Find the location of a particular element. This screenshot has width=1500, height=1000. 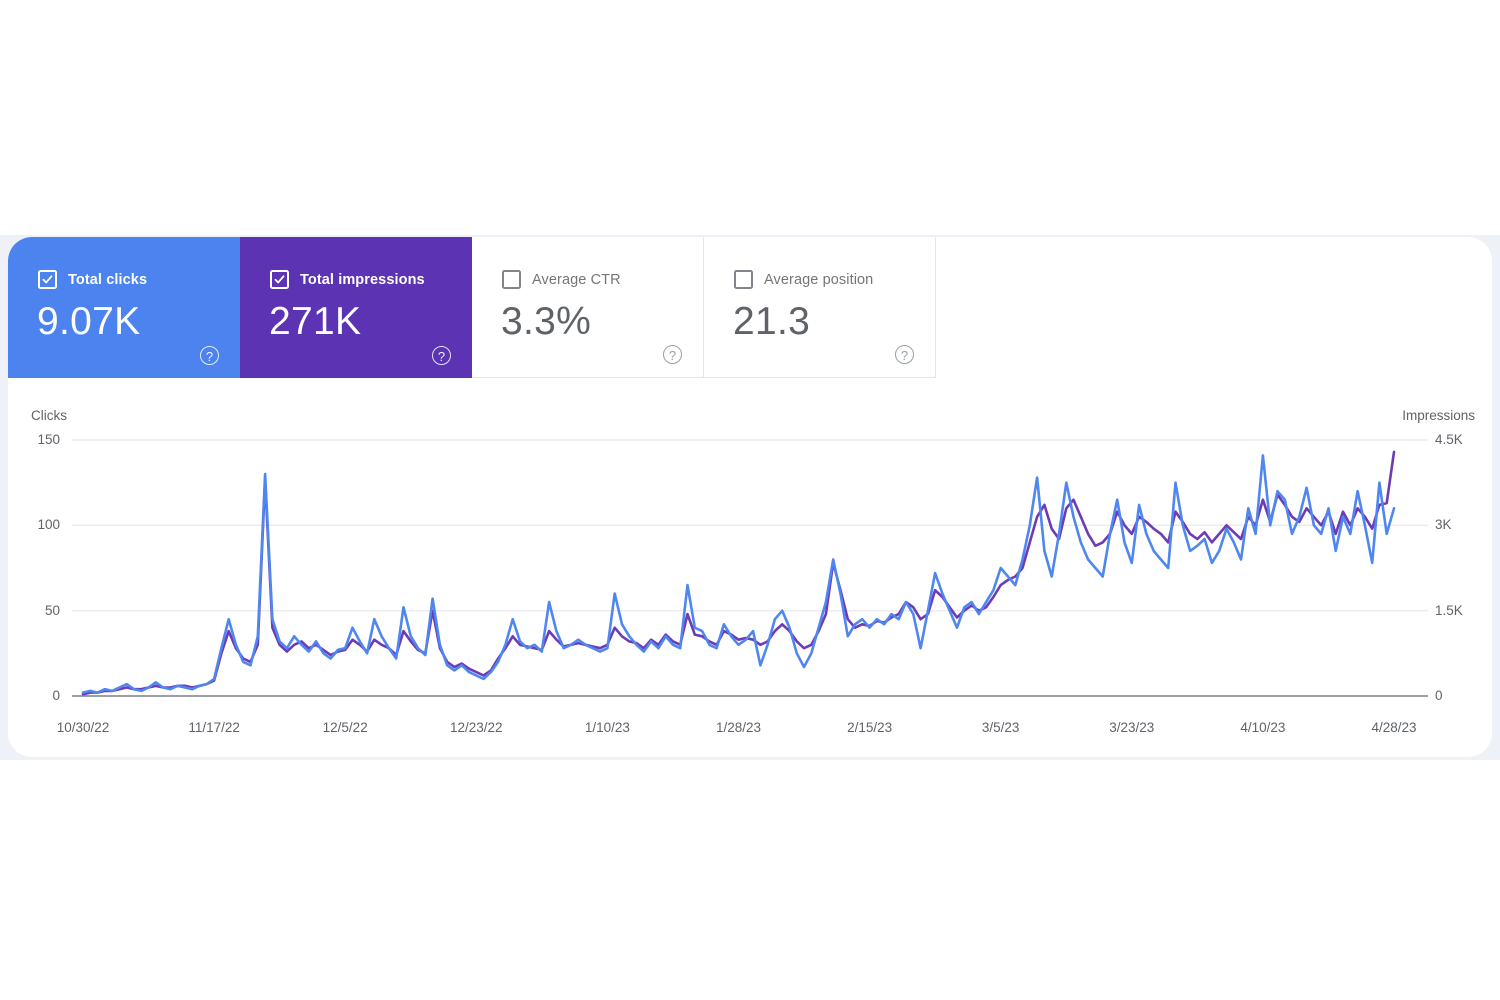

metric-label: Total impressions is located at coordinates (362, 279).